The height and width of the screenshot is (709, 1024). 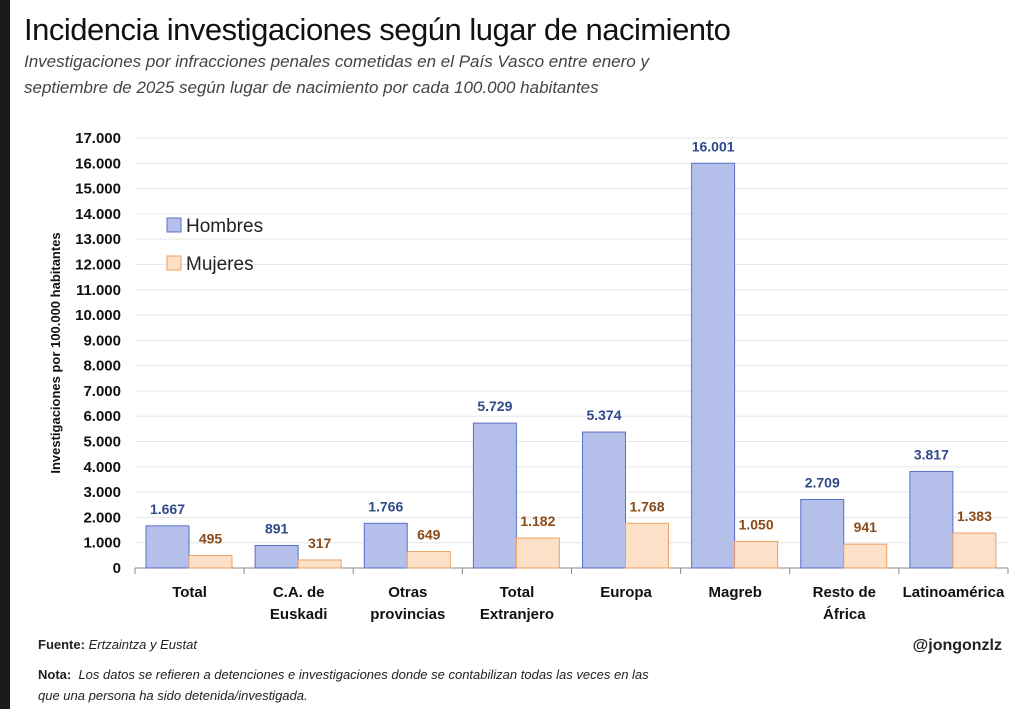 What do you see at coordinates (954, 592) in the screenshot?
I see `x-tick-label: Latinoamérica` at bounding box center [954, 592].